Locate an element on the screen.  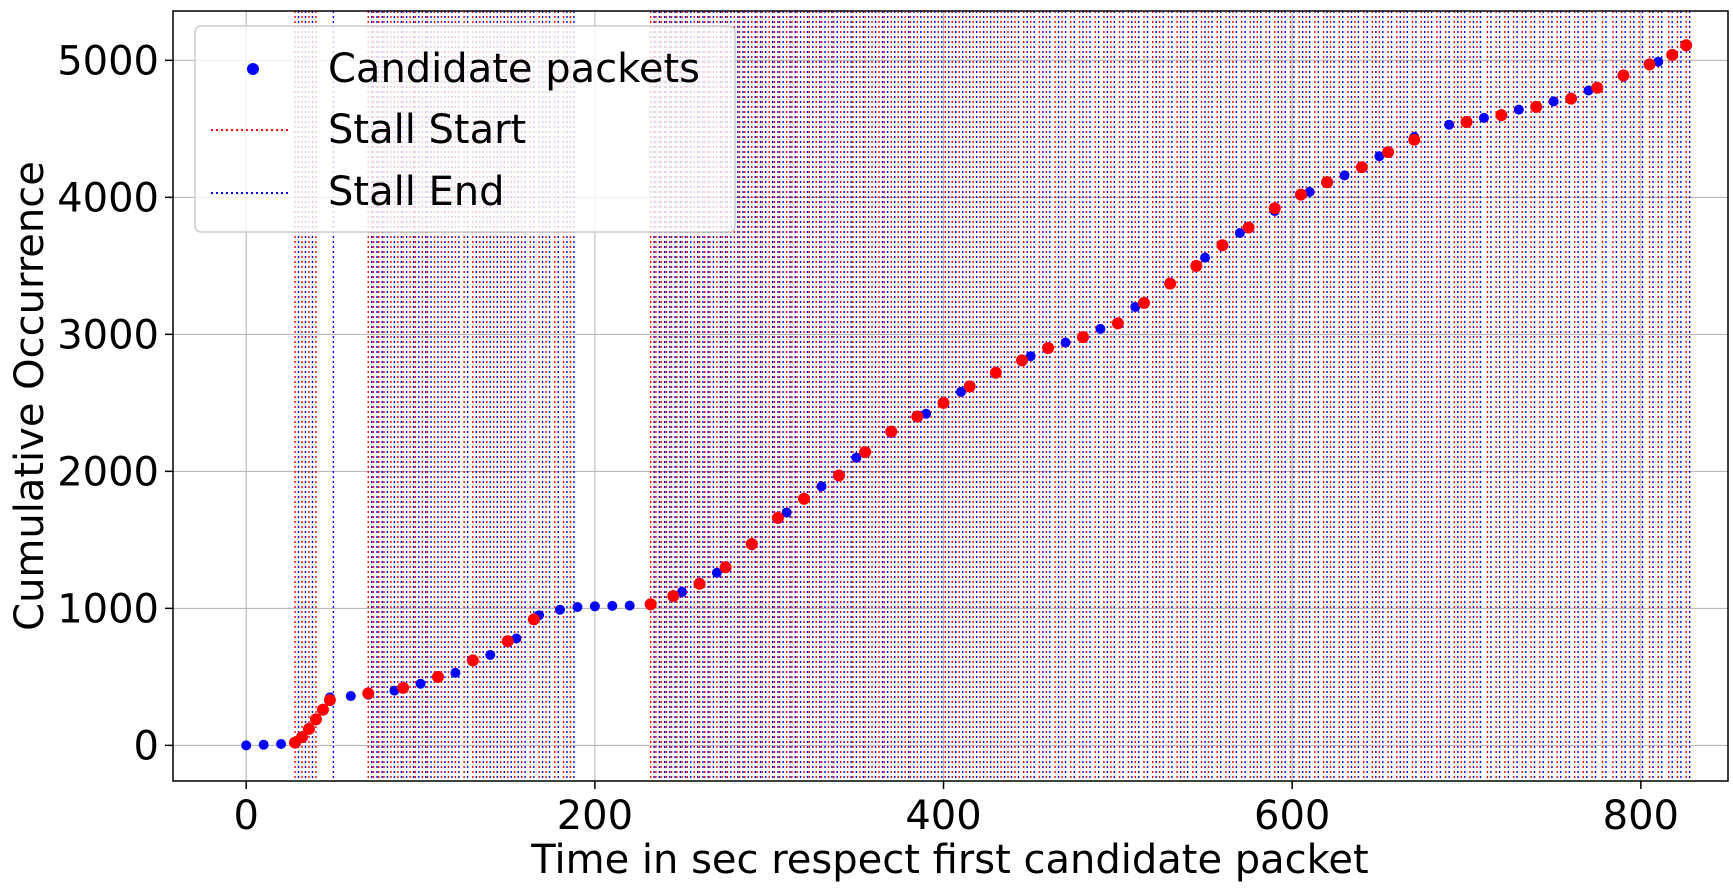
x-tick-label: 800 is located at coordinates (1641, 816).